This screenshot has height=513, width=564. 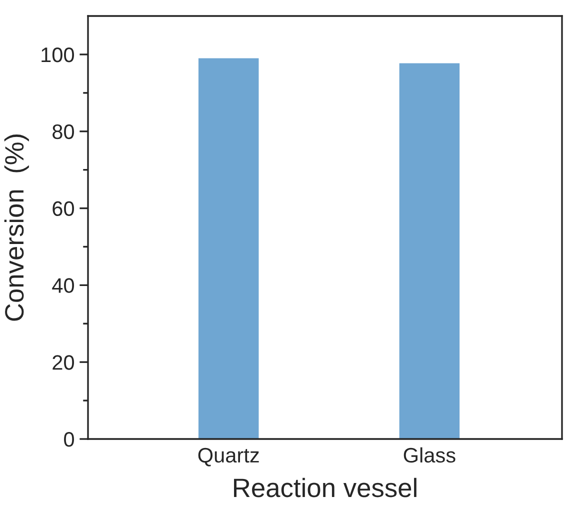 I want to click on x-tick-label: Quartz, so click(x=228, y=457).